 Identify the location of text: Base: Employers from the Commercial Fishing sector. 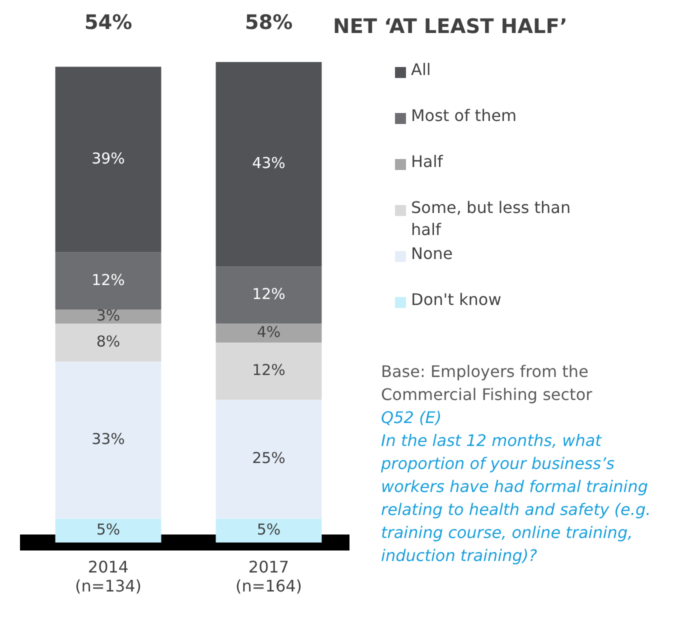
(487, 383).